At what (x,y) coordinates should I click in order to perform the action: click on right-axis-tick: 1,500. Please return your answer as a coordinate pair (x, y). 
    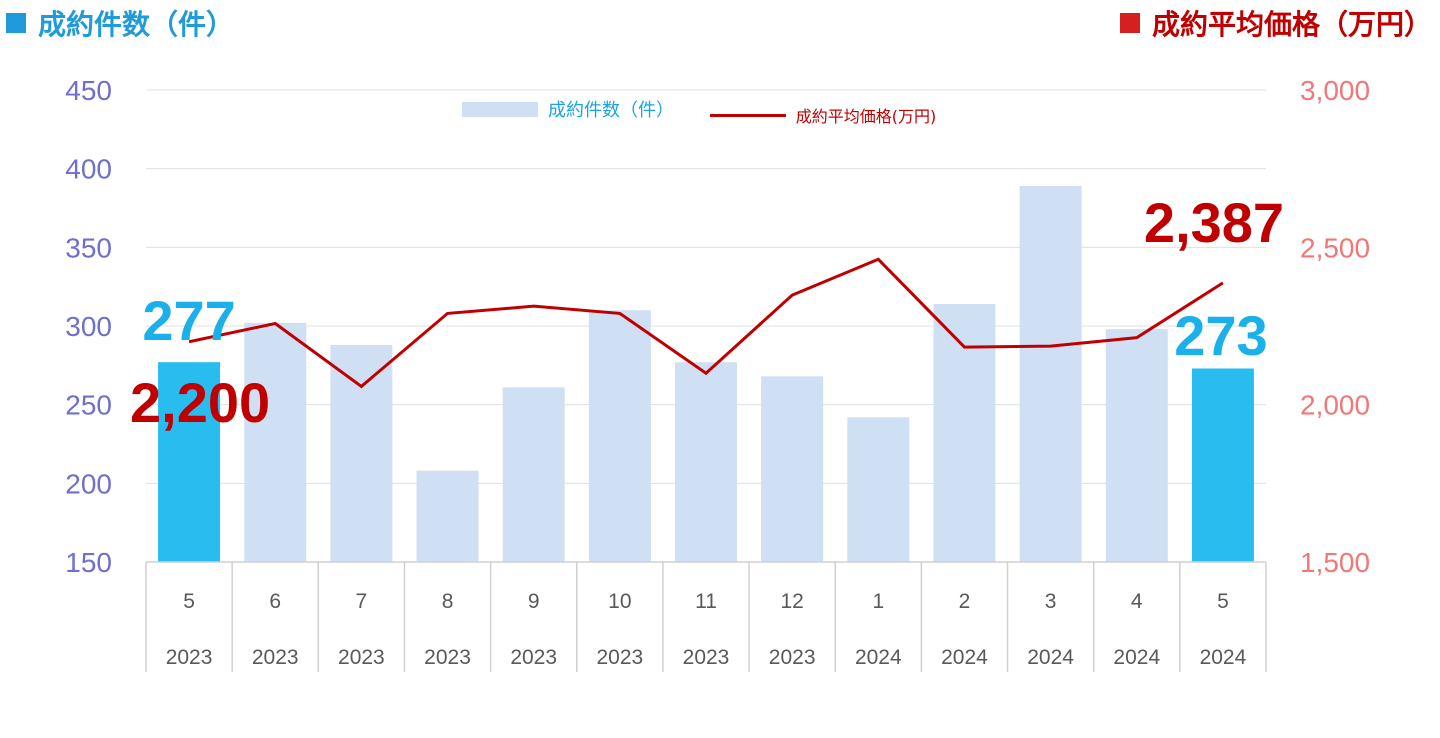
    Looking at the image, I should click on (1335, 562).